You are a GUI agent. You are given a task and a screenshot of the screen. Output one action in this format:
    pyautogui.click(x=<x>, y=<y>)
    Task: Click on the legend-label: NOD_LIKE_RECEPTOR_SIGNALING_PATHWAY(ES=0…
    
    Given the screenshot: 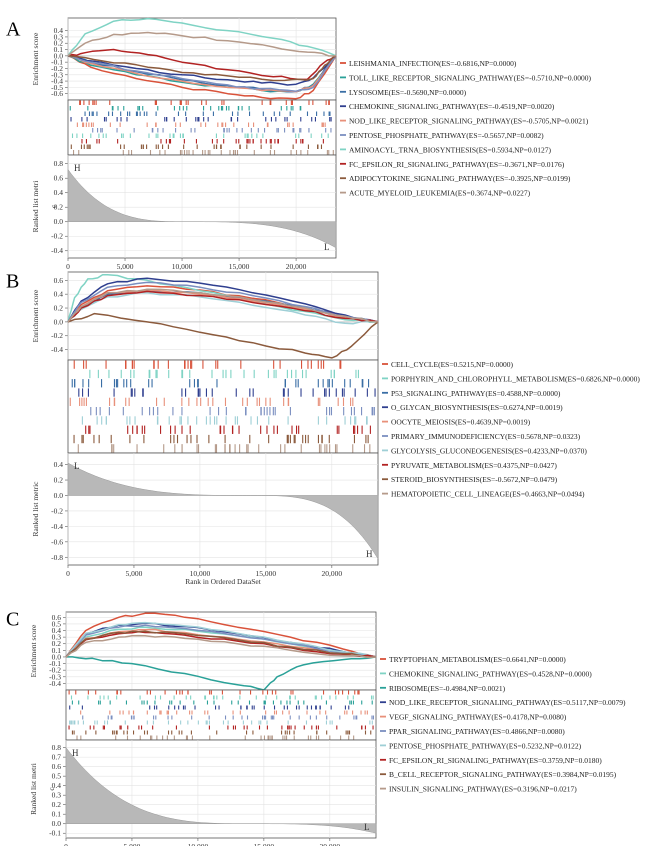 What is the action you would take?
    pyautogui.click(x=507, y=702)
    